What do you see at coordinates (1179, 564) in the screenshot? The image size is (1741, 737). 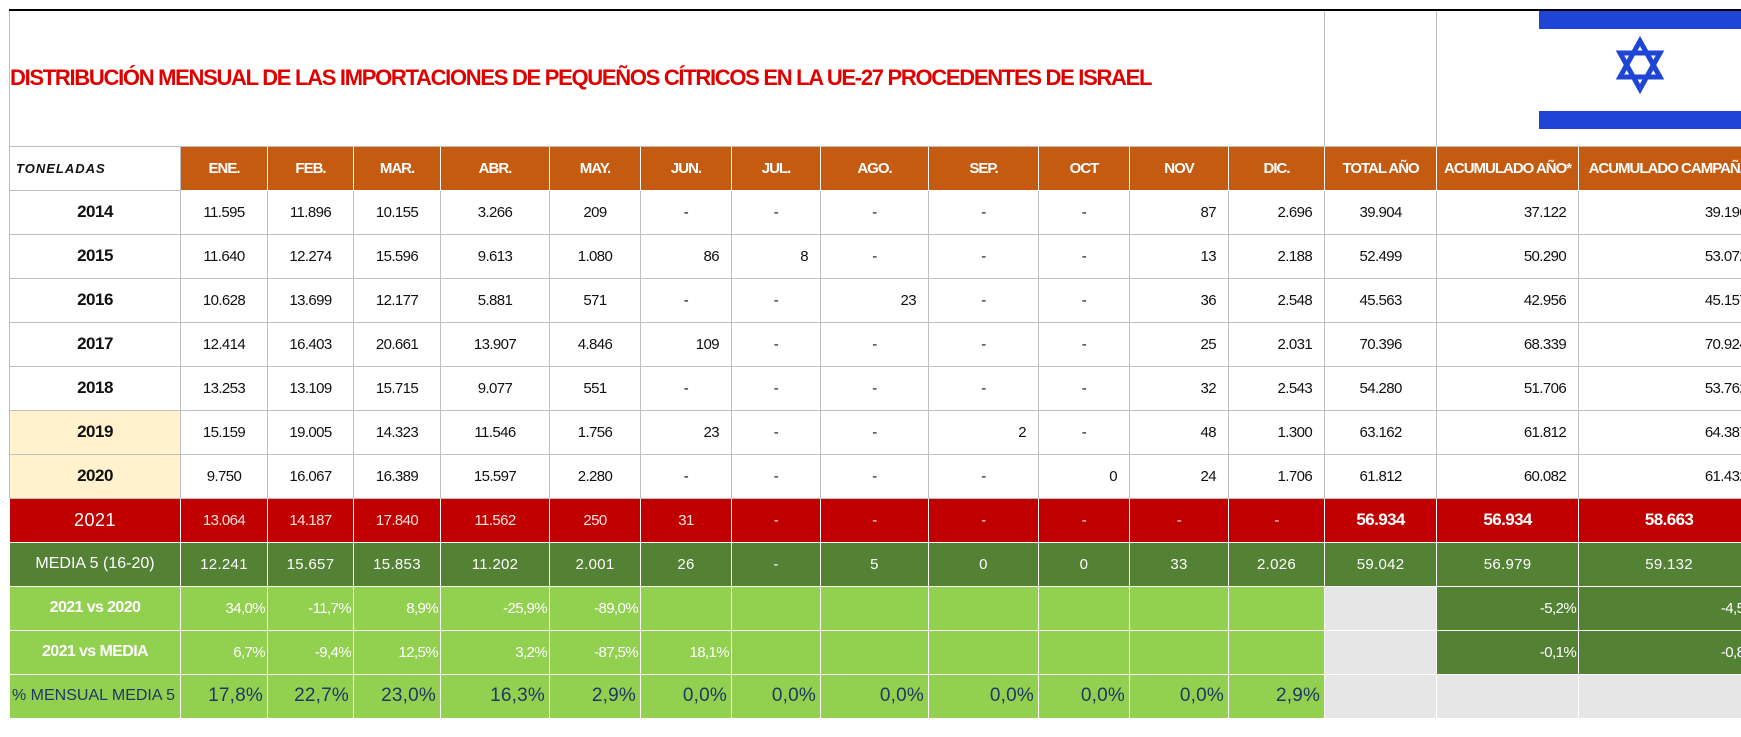 I see `cell: 33` at bounding box center [1179, 564].